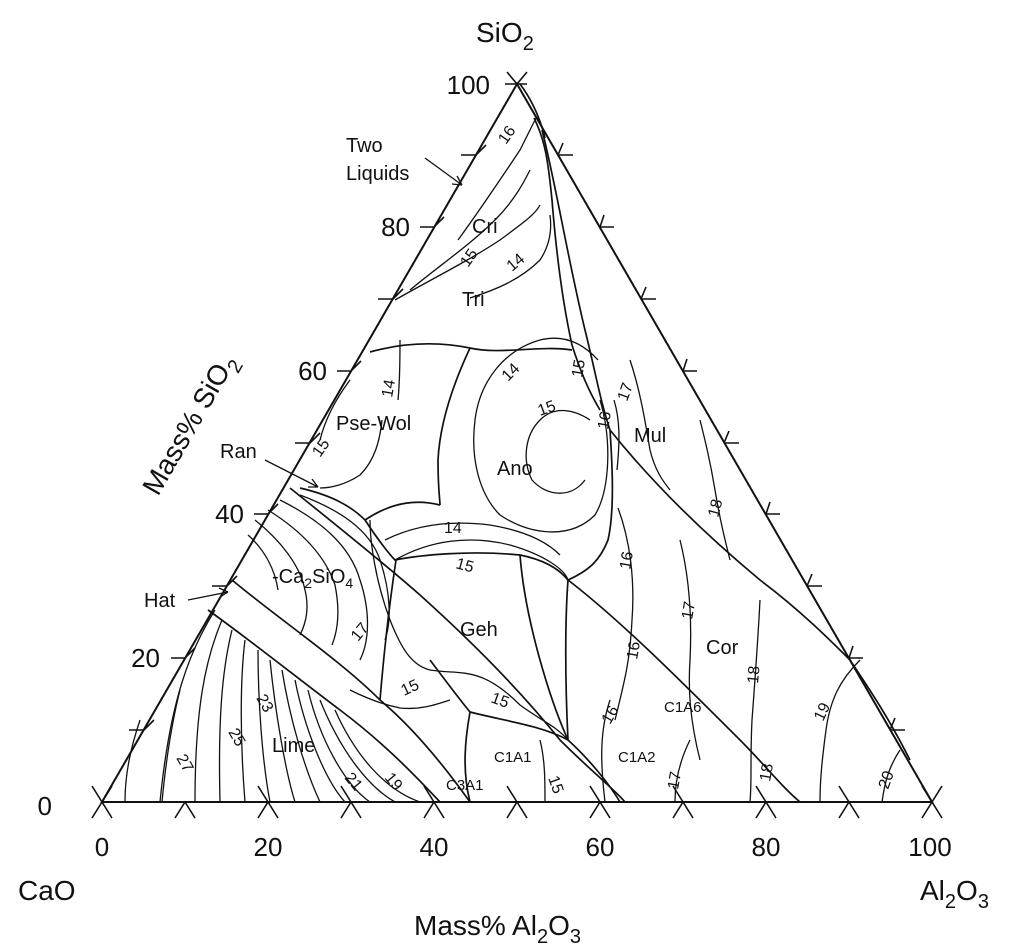 The height and width of the screenshot is (952, 1014). What do you see at coordinates (102, 847) in the screenshot?
I see `bottom-tick-0: 0` at bounding box center [102, 847].